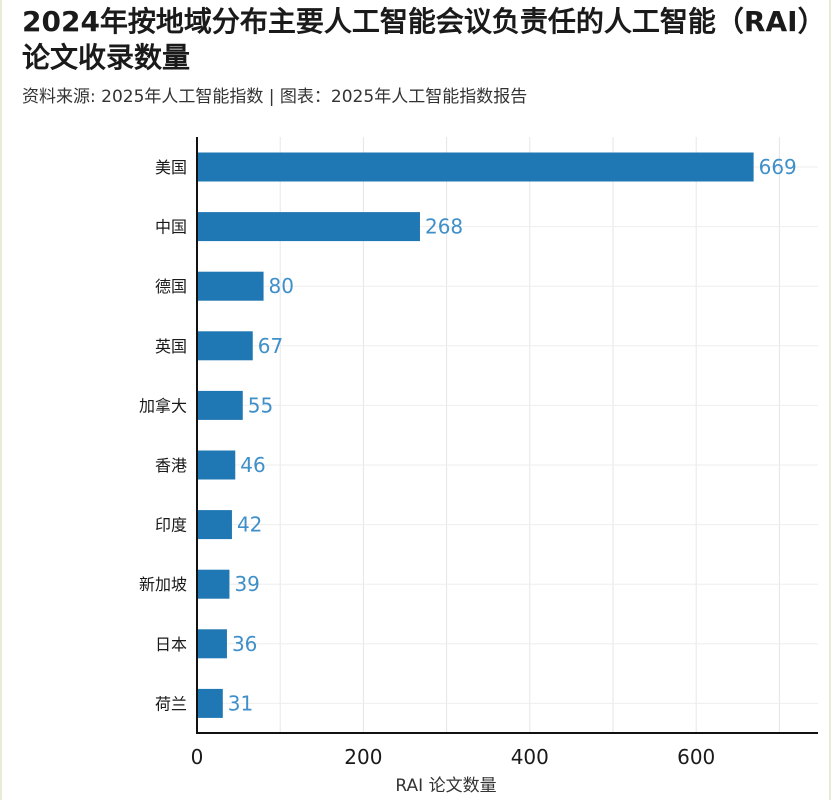  What do you see at coordinates (240, 703) in the screenshot?
I see `value-label: 31` at bounding box center [240, 703].